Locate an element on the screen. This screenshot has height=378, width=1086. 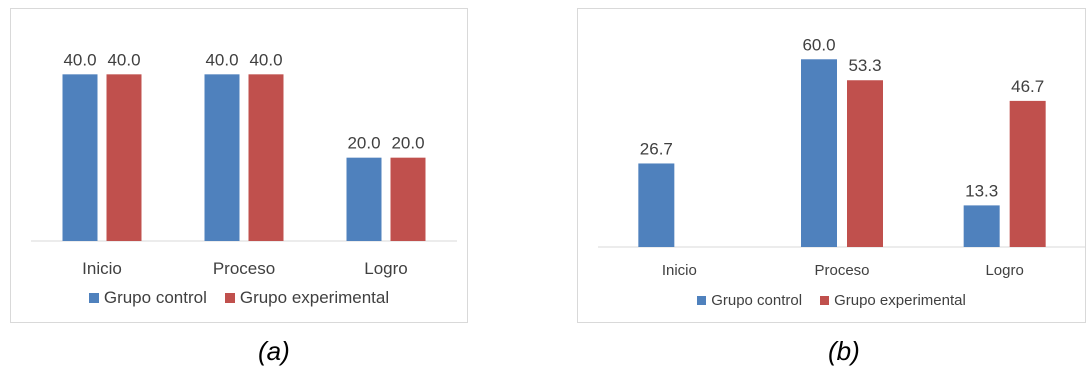
data-label: 26.7 is located at coordinates (656, 148).